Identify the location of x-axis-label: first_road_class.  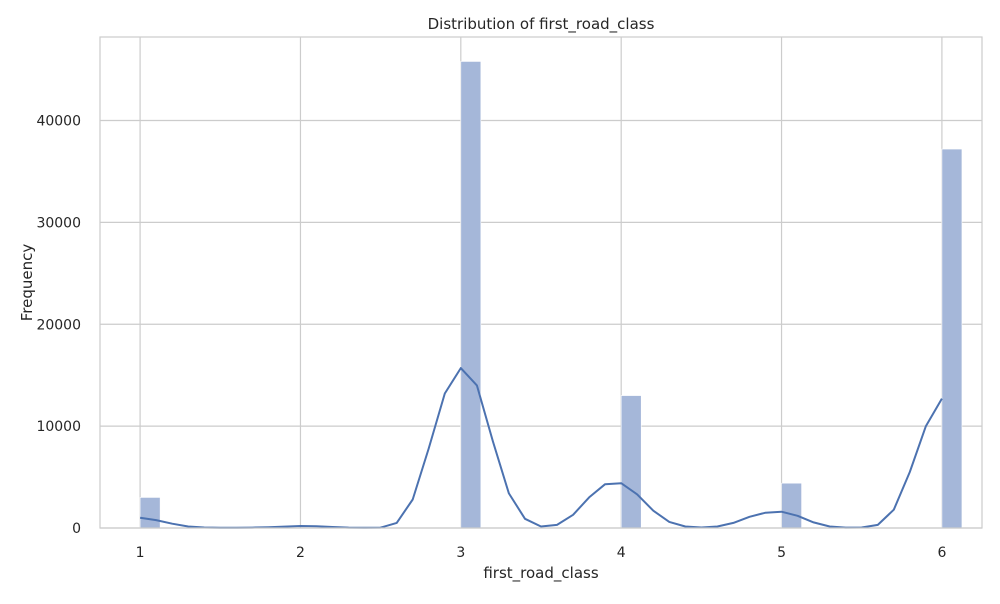
(540, 573).